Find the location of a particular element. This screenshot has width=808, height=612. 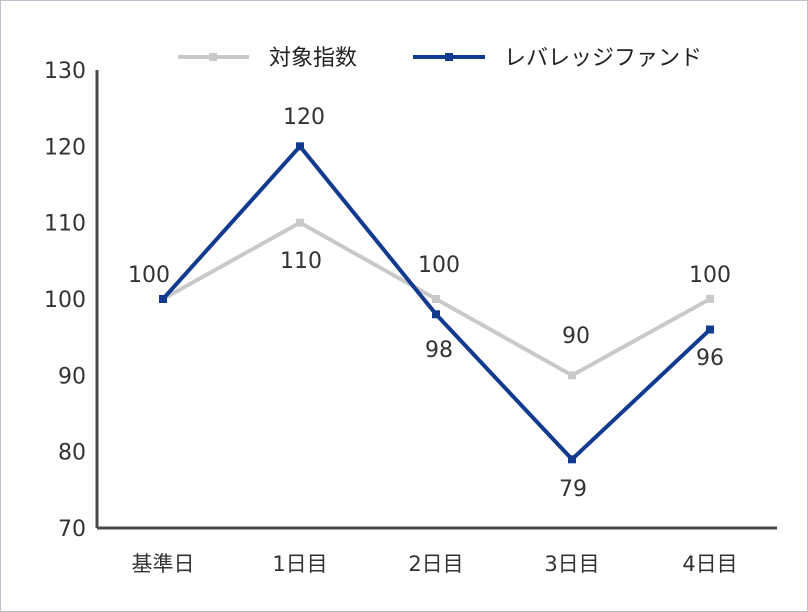

data-label-index: 90 is located at coordinates (576, 336).